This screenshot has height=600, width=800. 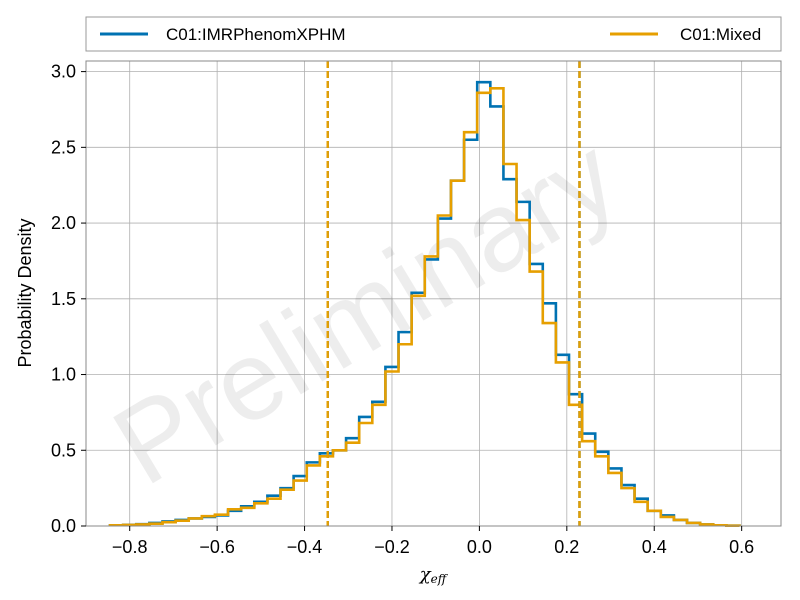 What do you see at coordinates (63, 526) in the screenshot?
I see `y-tick-label: 0.0` at bounding box center [63, 526].